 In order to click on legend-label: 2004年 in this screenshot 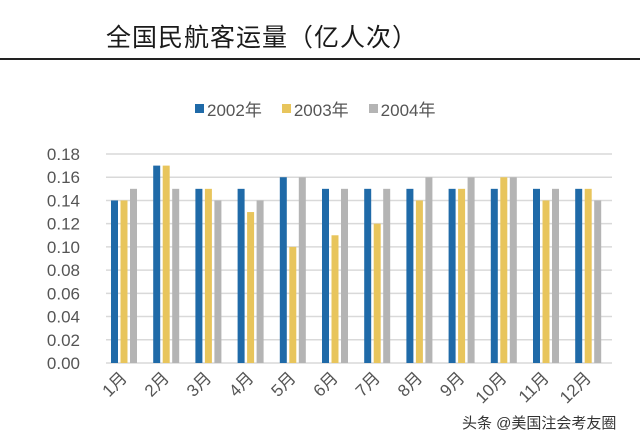, I will do `click(408, 110)`.